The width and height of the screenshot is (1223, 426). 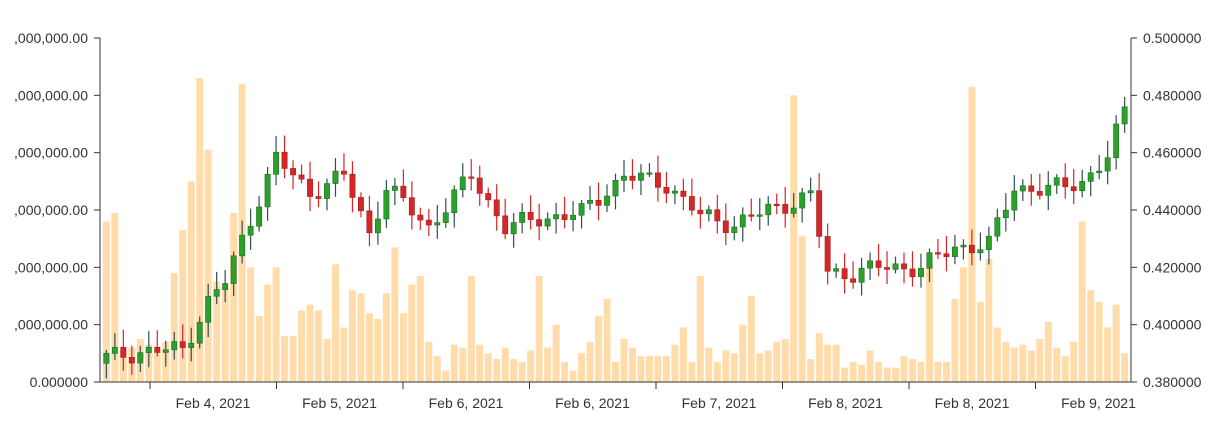 What do you see at coordinates (466, 403) in the screenshot?
I see `x-tick-label: Feb 6, 2021` at bounding box center [466, 403].